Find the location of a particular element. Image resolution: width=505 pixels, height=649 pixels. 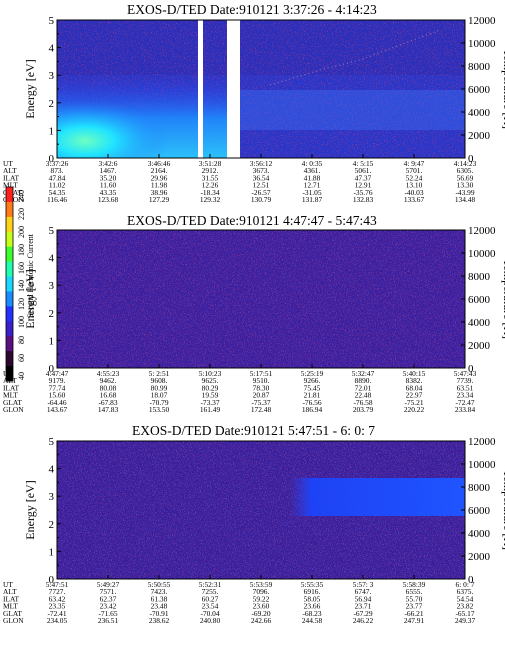

panel-1-ephem-value: 4: 5:15 is located at coordinates (363, 163).